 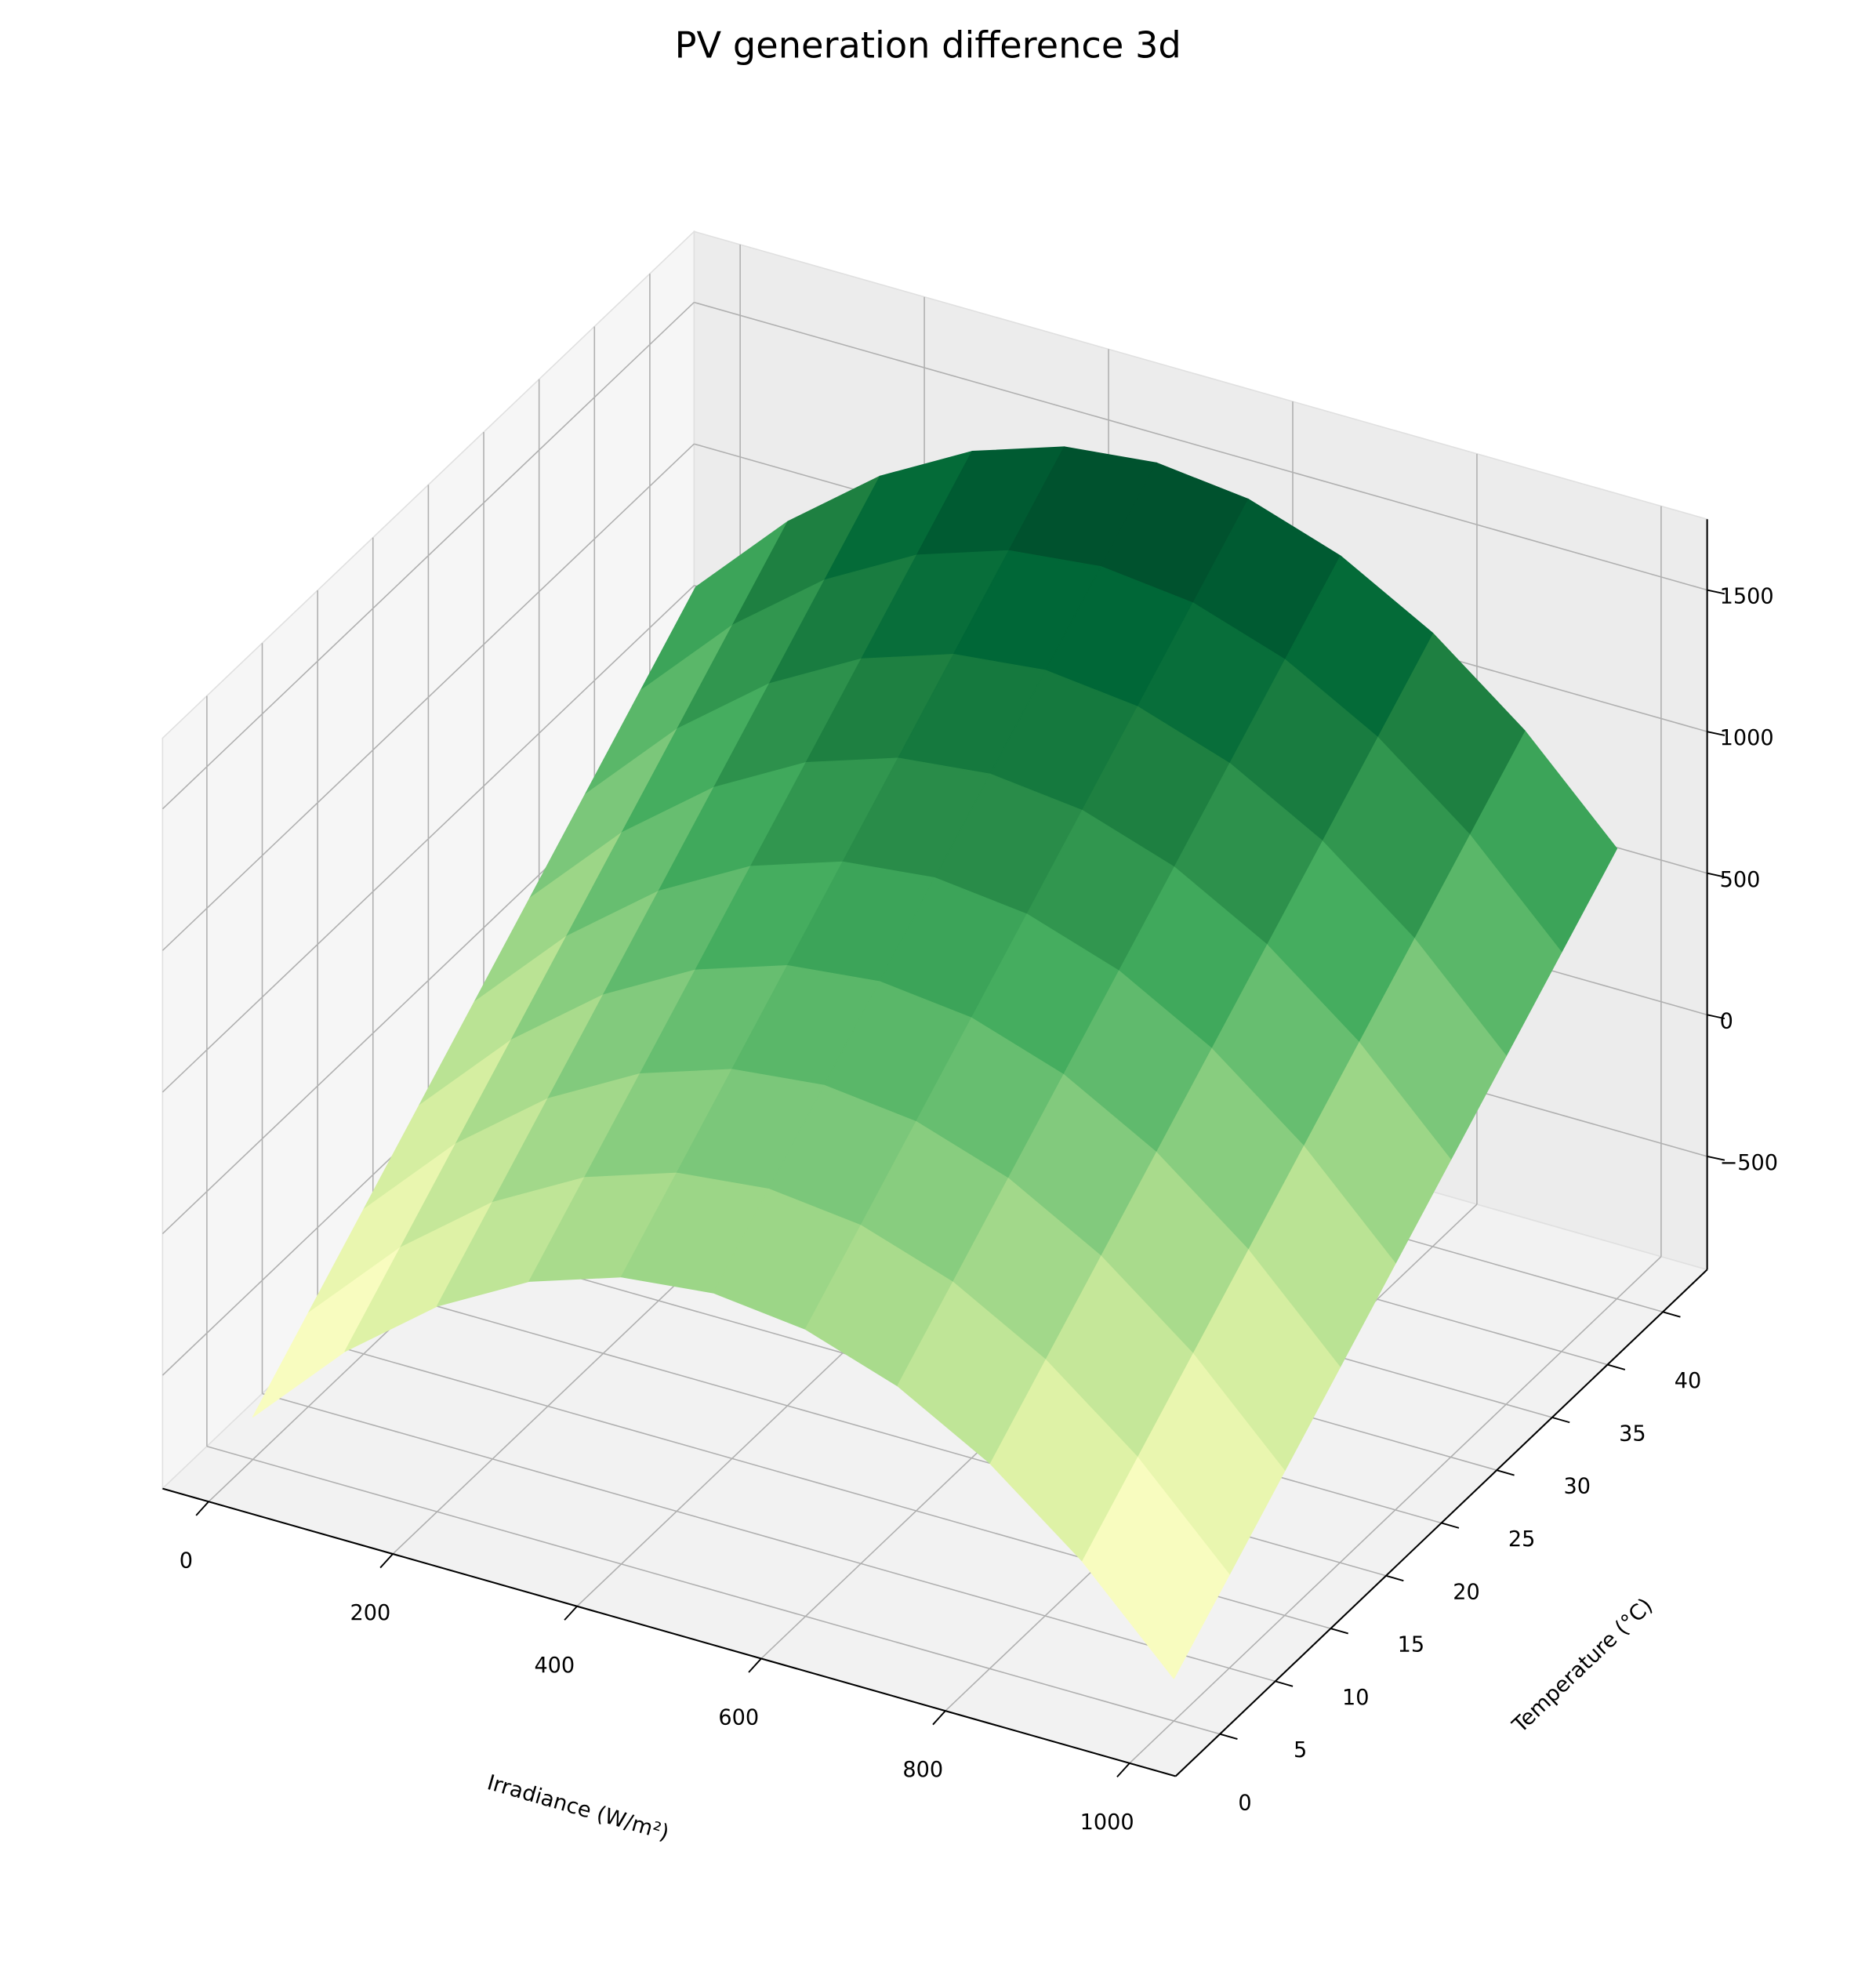 I want to click on y-axis-label: Temperature (°C), so click(x=1583, y=1666).